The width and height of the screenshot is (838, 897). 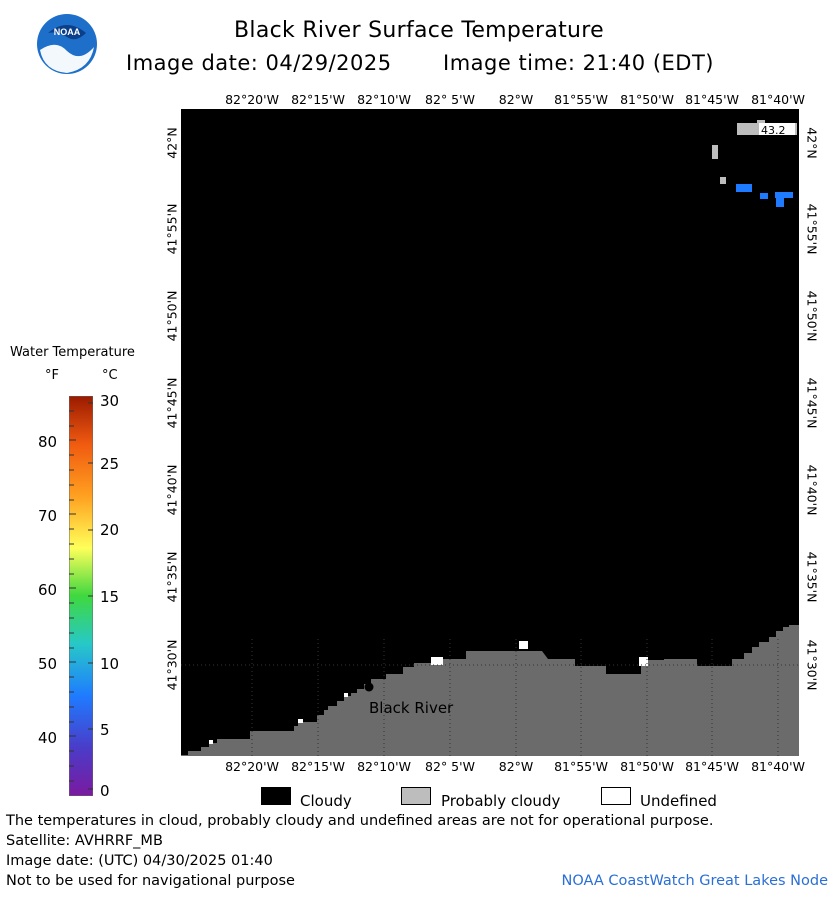 I want to click on image-date: Image date: 04/29/2025, so click(x=259, y=63).